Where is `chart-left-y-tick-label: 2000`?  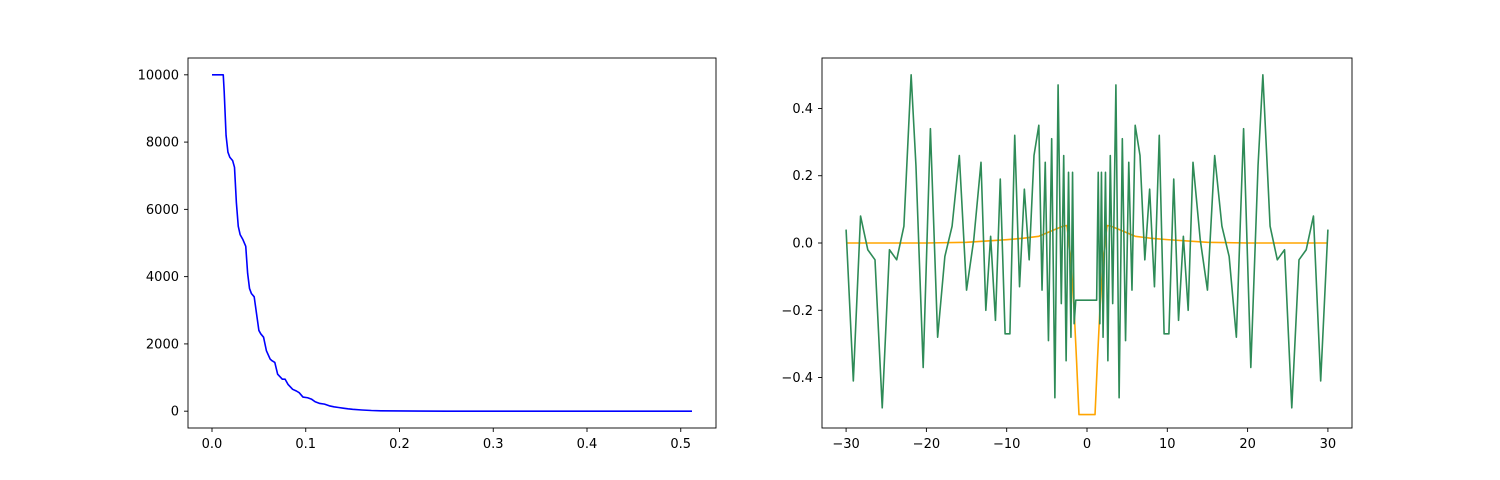 chart-left-y-tick-label: 2000 is located at coordinates (162, 344).